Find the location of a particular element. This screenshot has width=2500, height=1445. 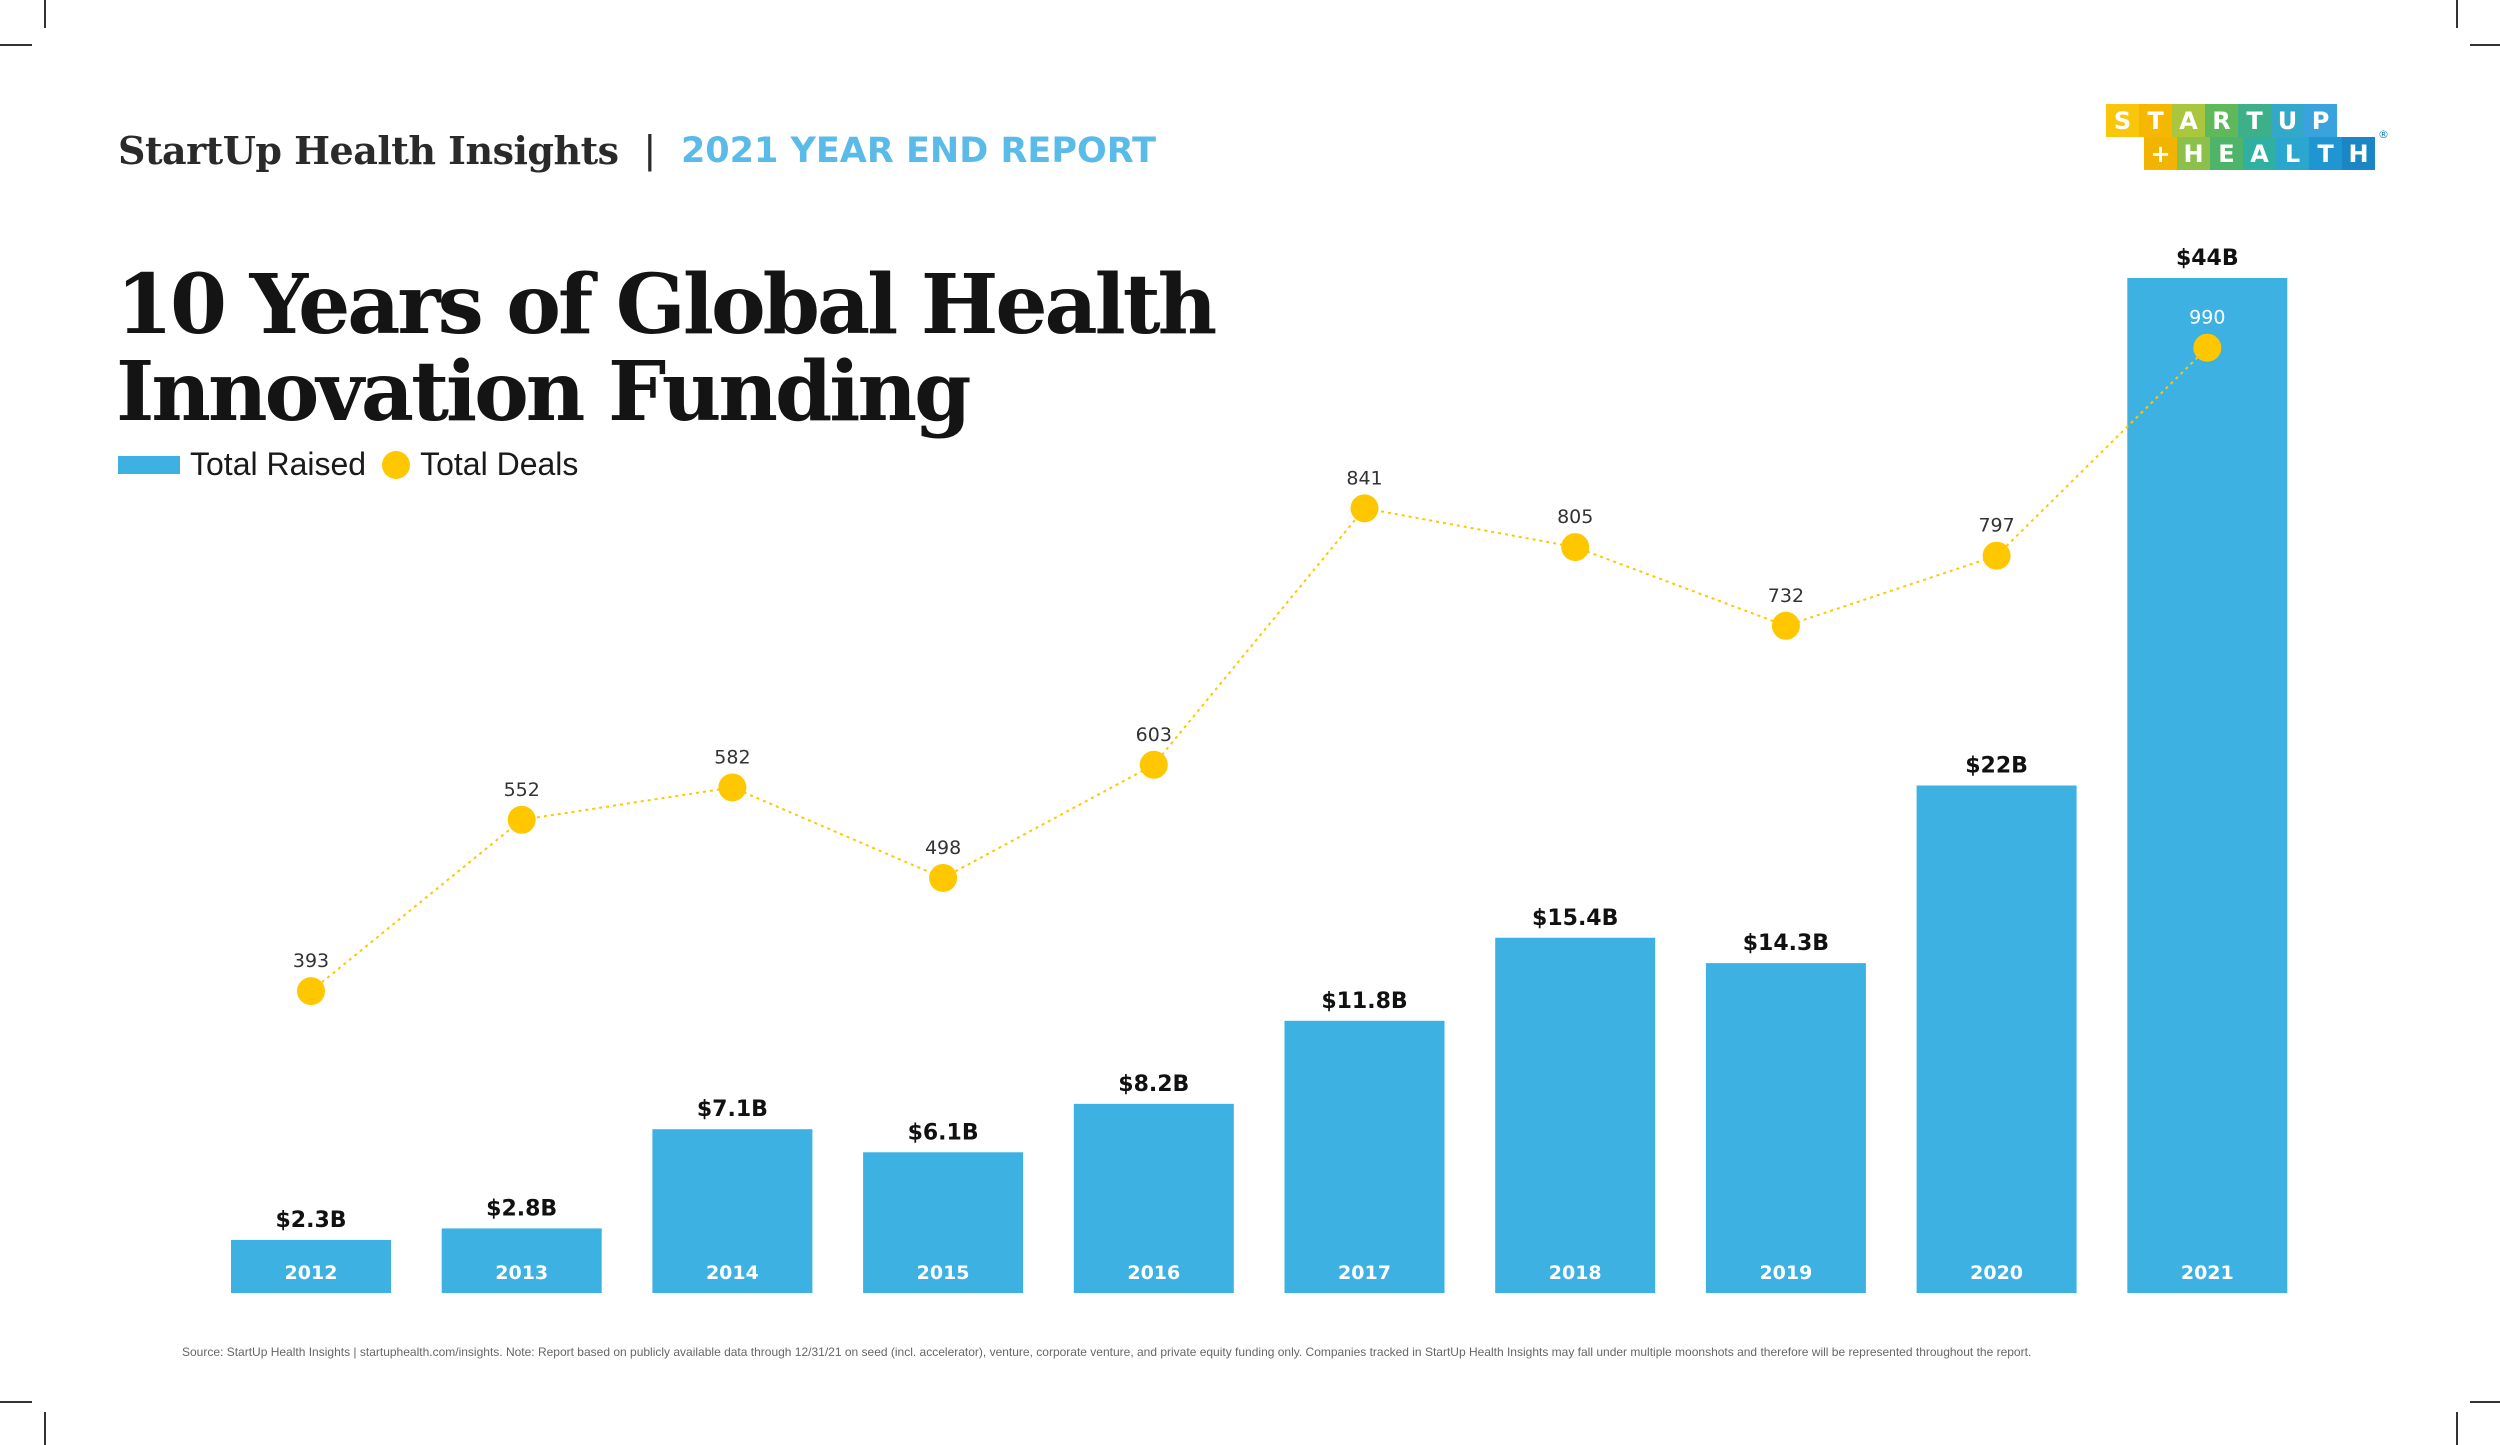

brand-name: StartUp Health Insights is located at coordinates (368, 150).